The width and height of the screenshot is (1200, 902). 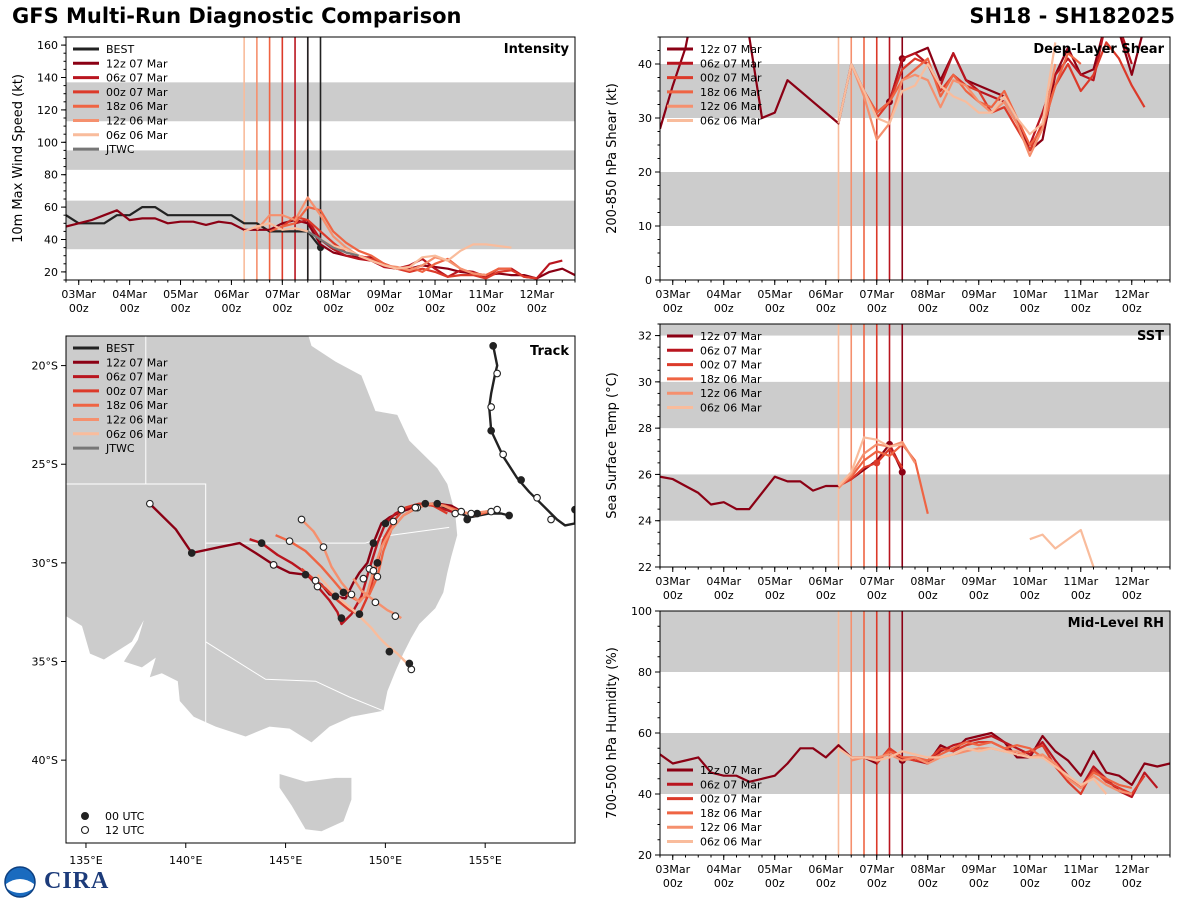 I want to click on y-tick-label: 28, so click(x=645, y=428).